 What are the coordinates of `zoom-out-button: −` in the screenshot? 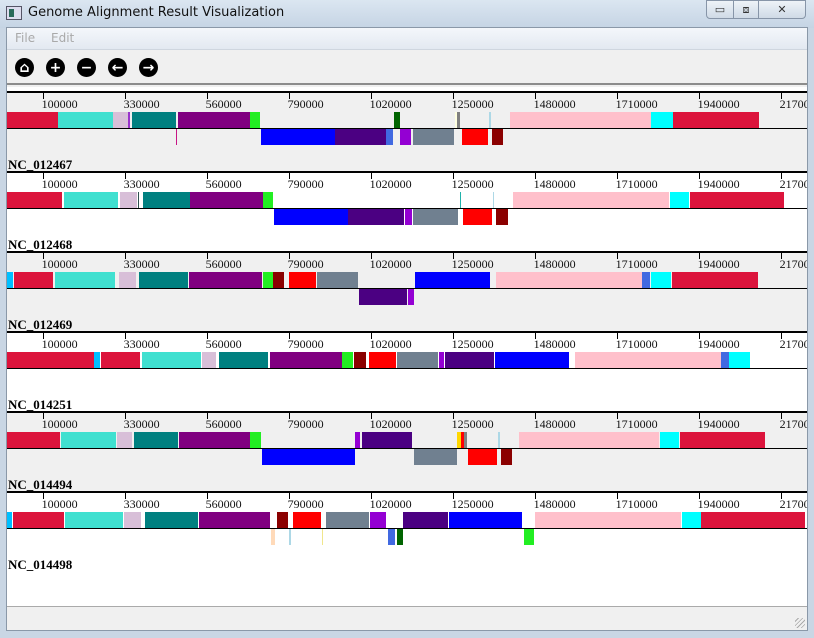 It's located at (86, 67).